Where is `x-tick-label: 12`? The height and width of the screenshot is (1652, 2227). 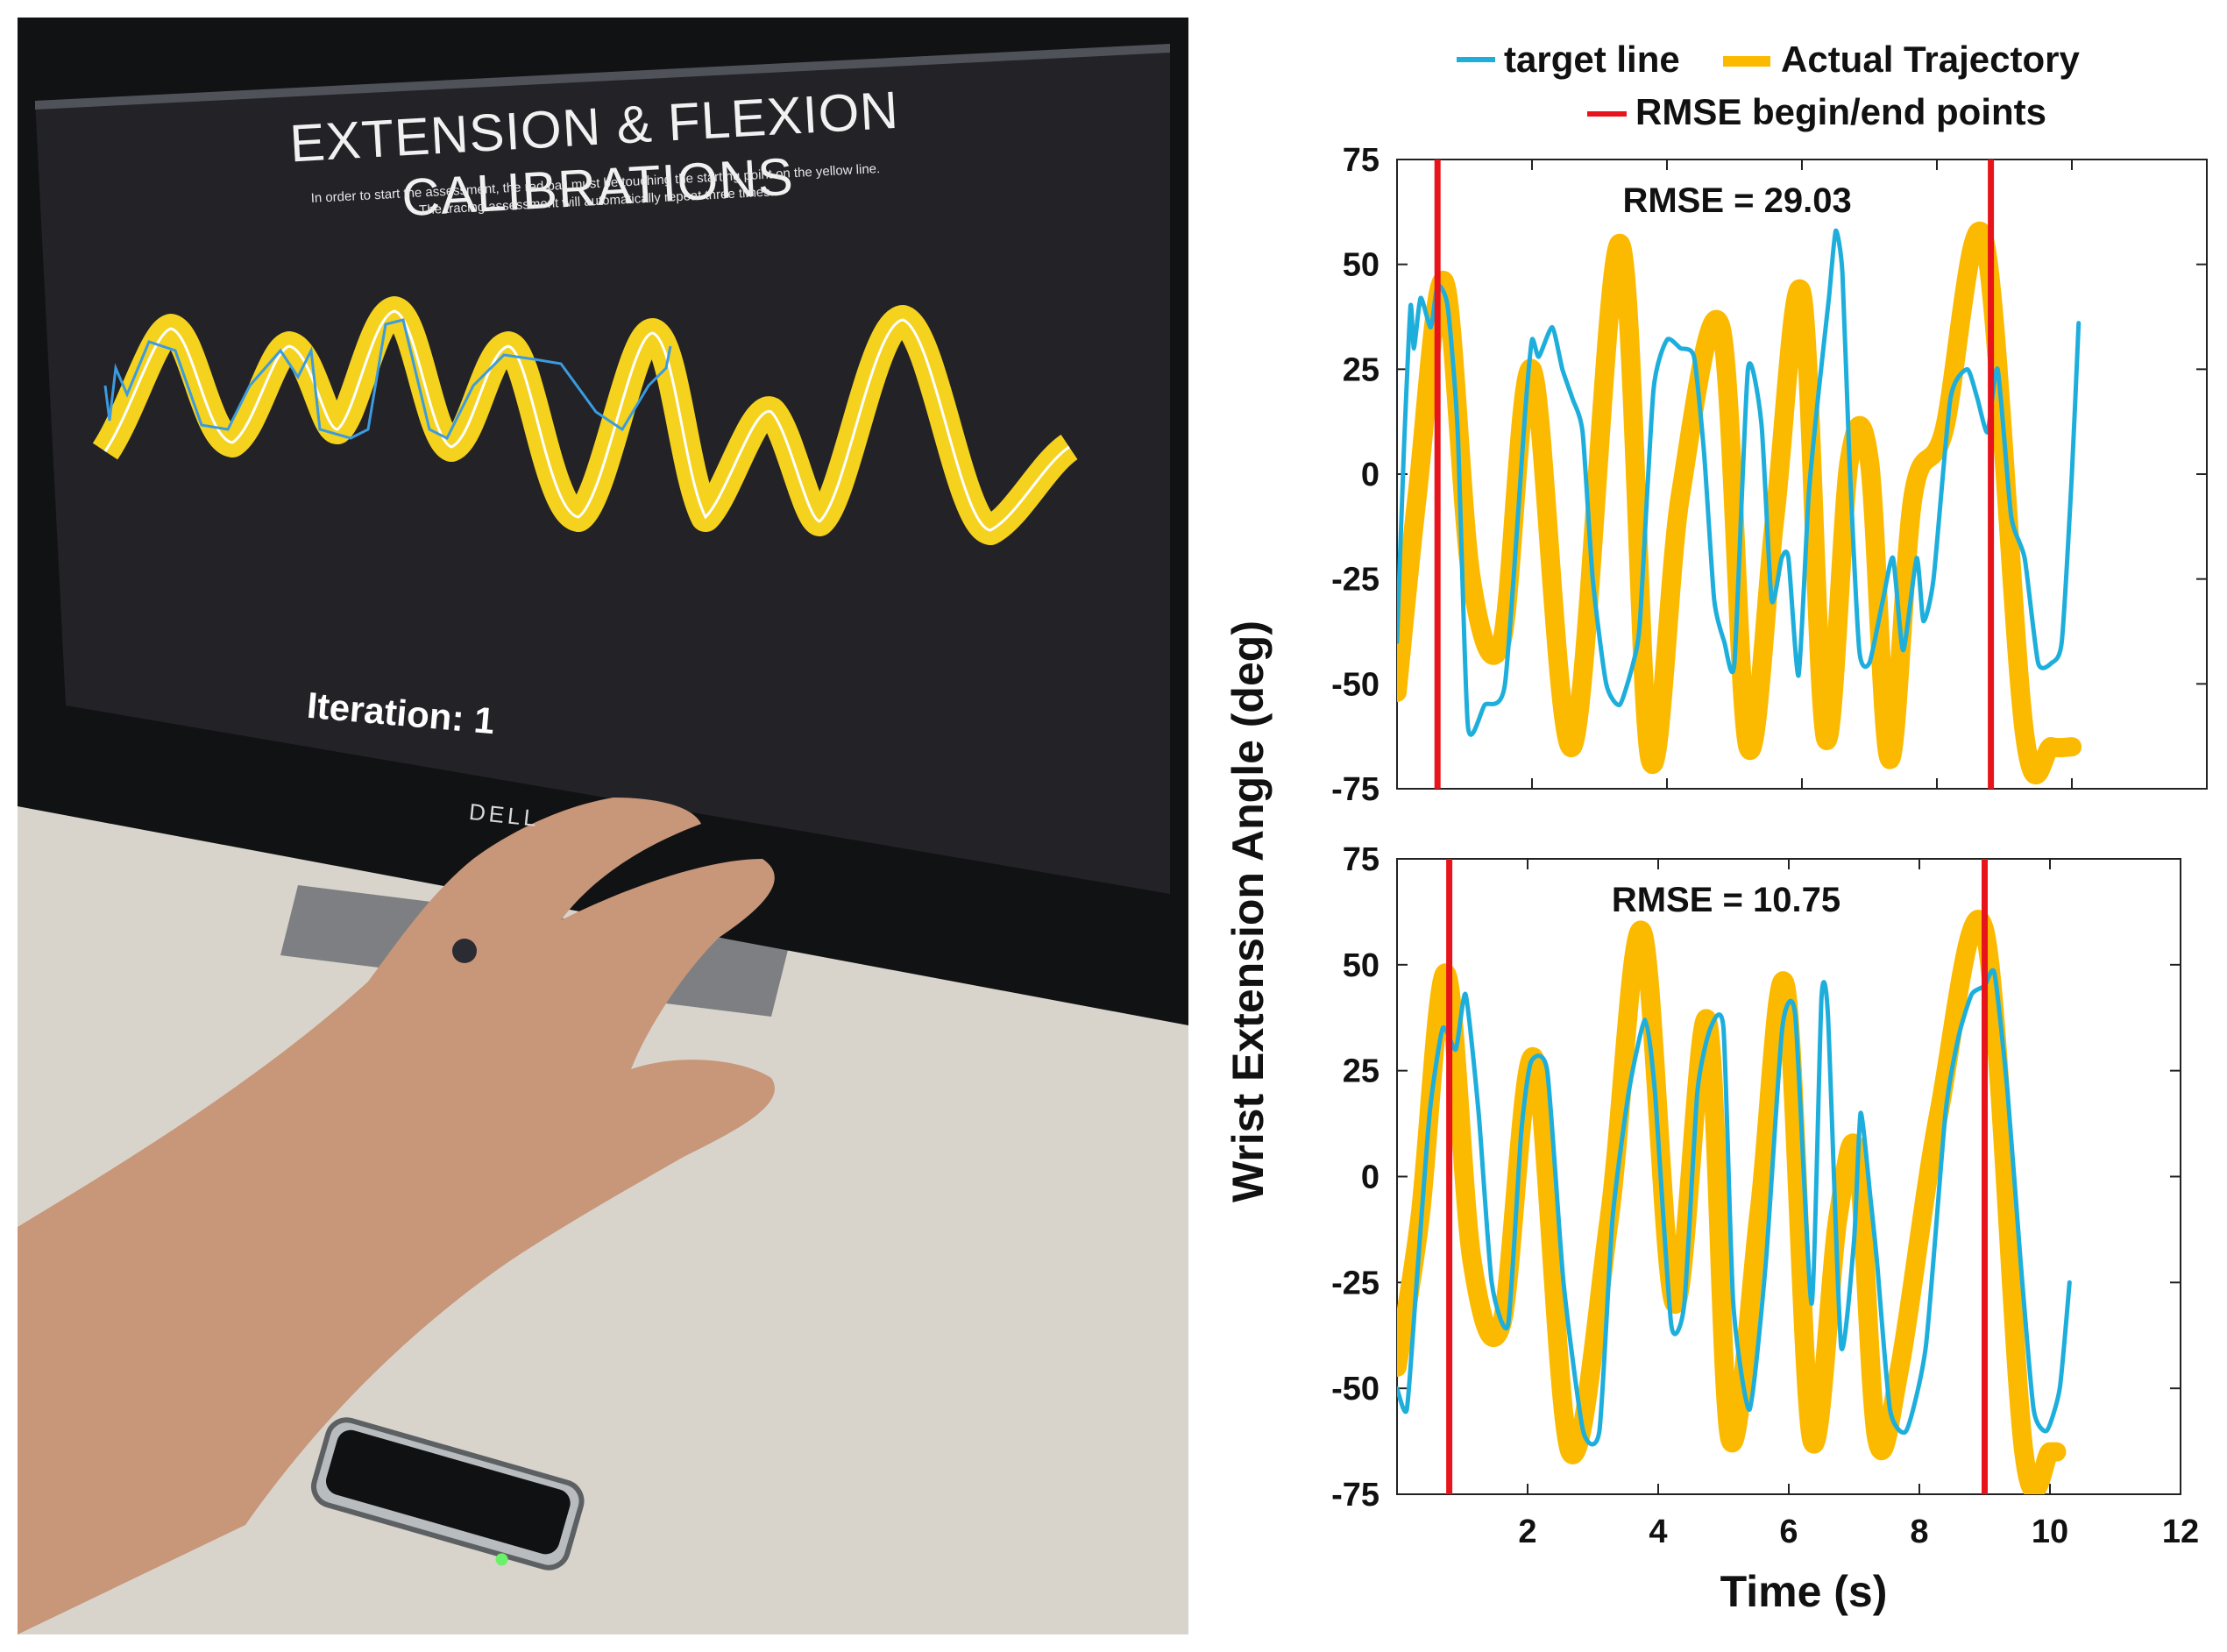
x-tick-label: 12 is located at coordinates (2181, 1532).